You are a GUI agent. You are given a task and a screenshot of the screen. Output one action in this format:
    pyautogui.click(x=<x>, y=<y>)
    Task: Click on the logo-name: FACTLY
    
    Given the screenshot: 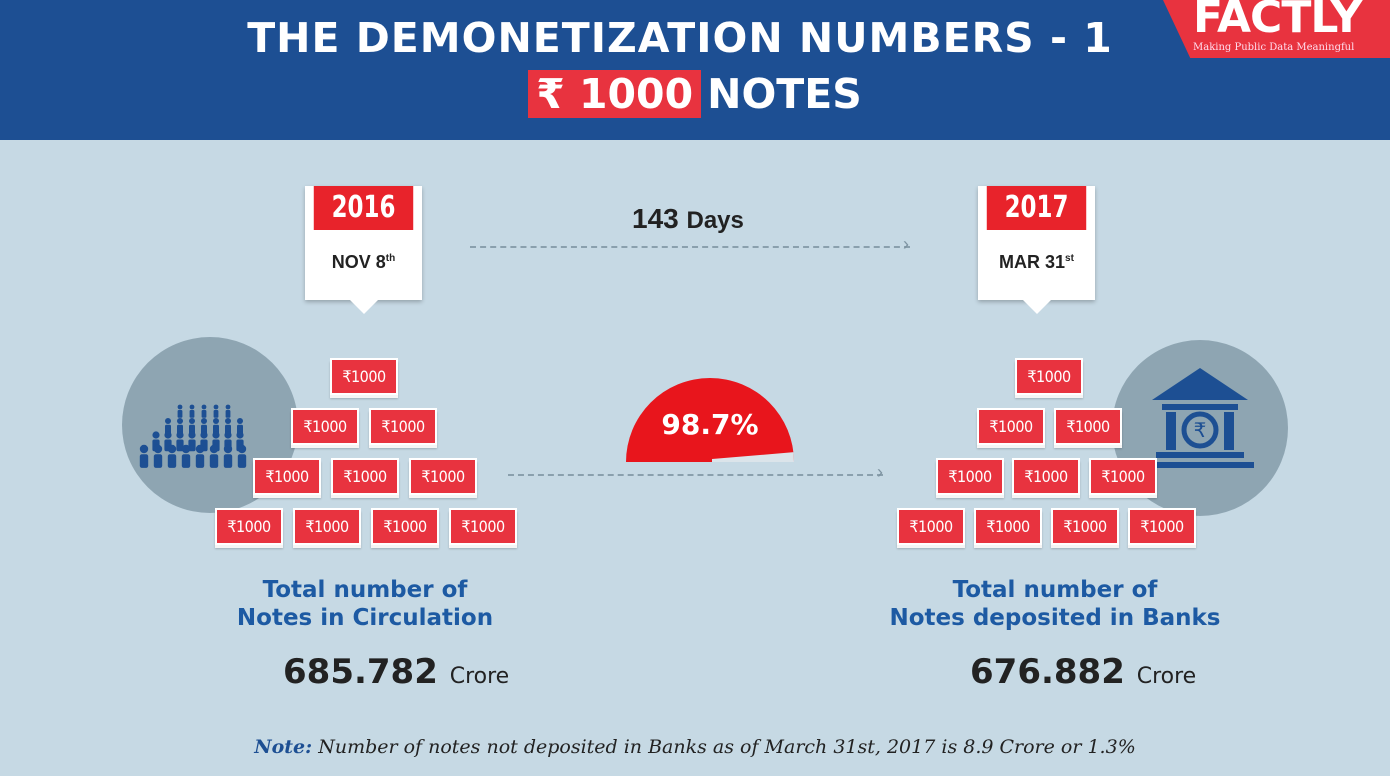 What is the action you would take?
    pyautogui.click(x=1277, y=21)
    